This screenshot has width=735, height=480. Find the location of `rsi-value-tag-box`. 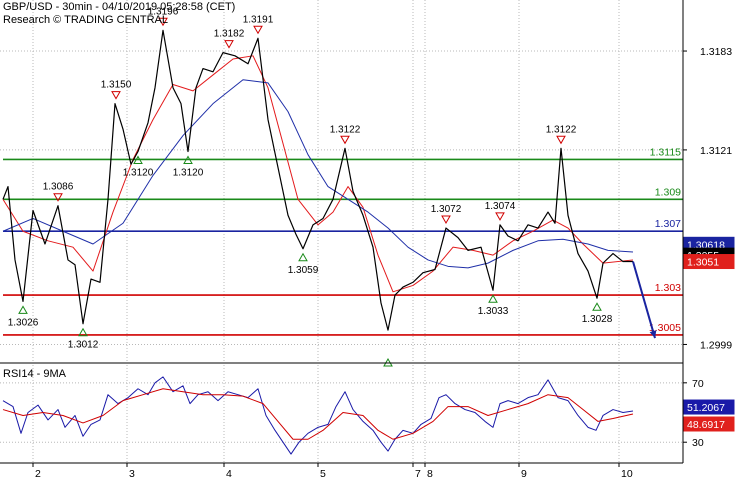

rsi-value-tag-box is located at coordinates (709, 407).